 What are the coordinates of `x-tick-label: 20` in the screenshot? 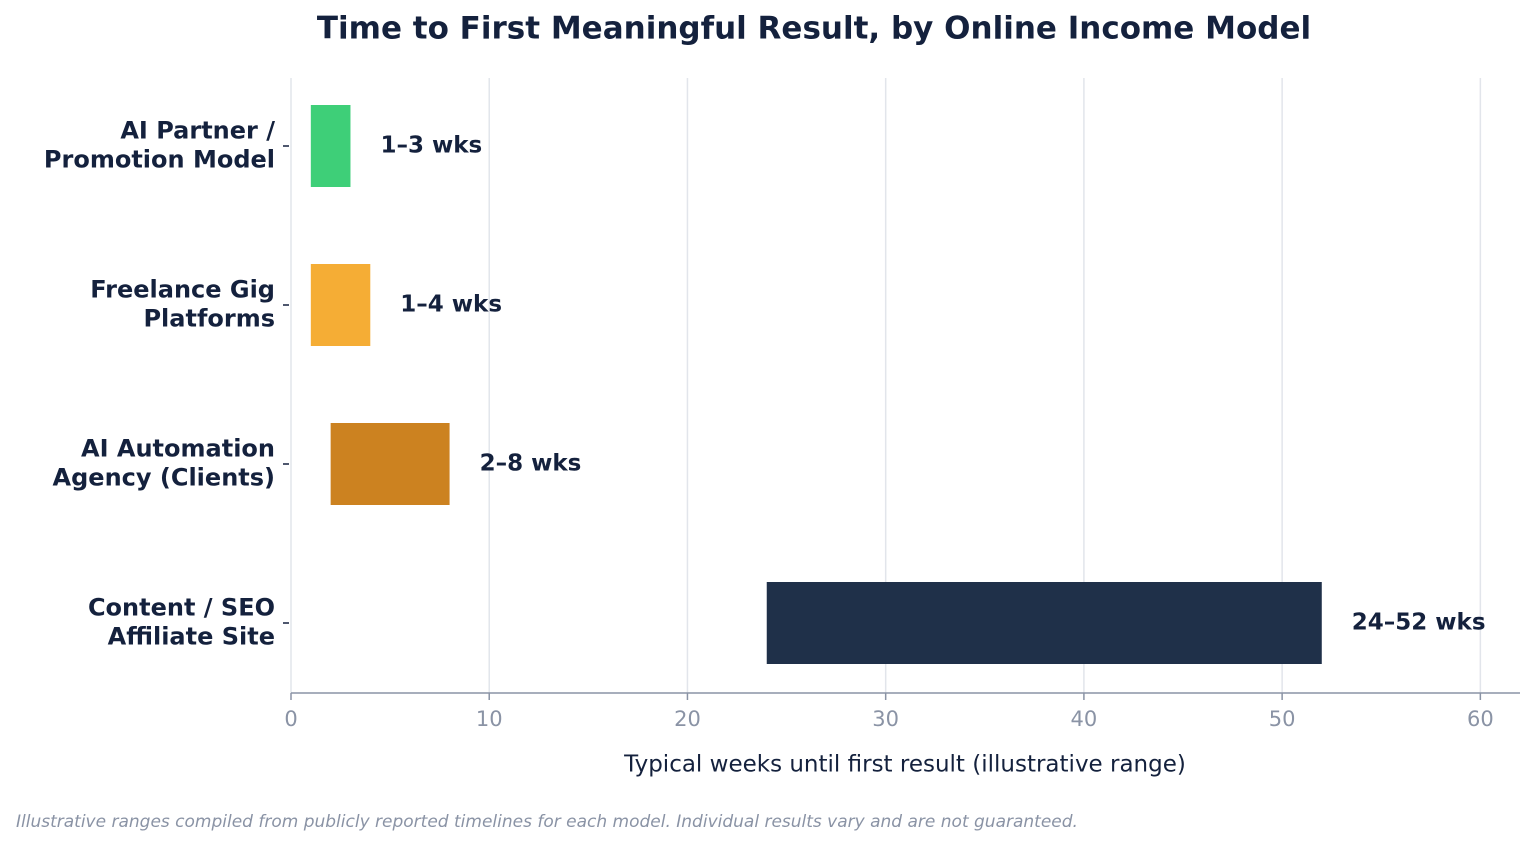 It's located at (687, 719).